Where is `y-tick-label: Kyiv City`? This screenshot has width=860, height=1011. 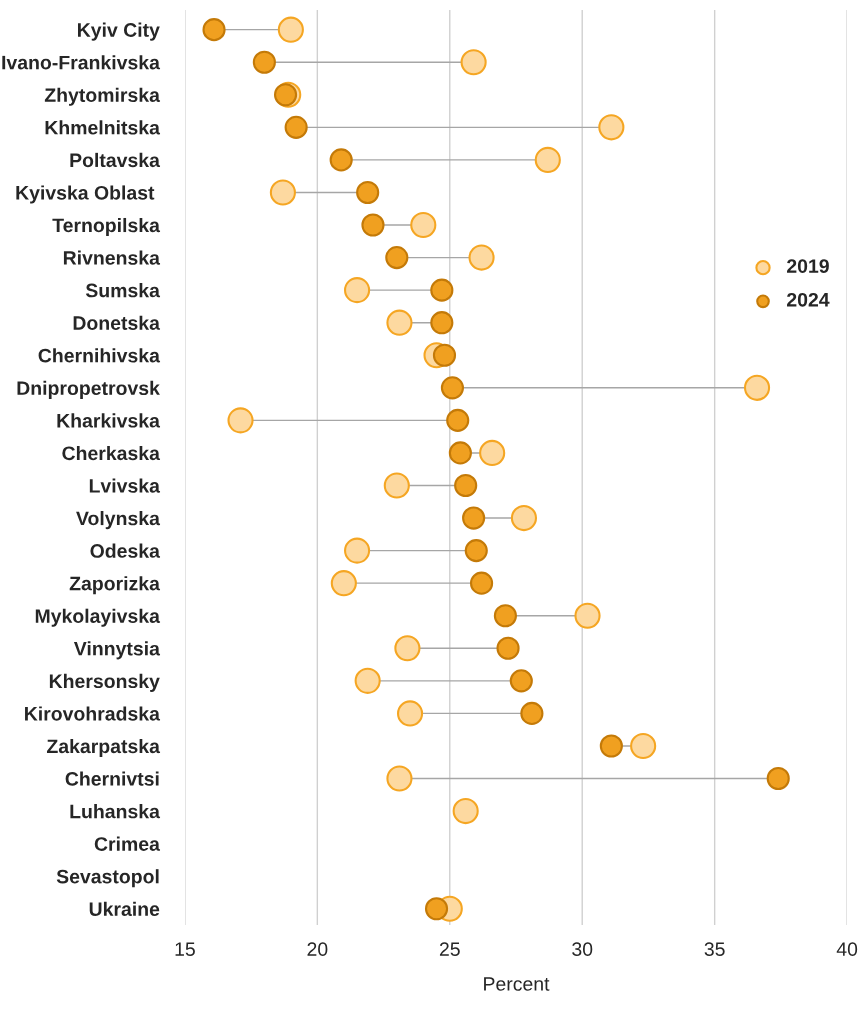 y-tick-label: Kyiv City is located at coordinates (119, 31).